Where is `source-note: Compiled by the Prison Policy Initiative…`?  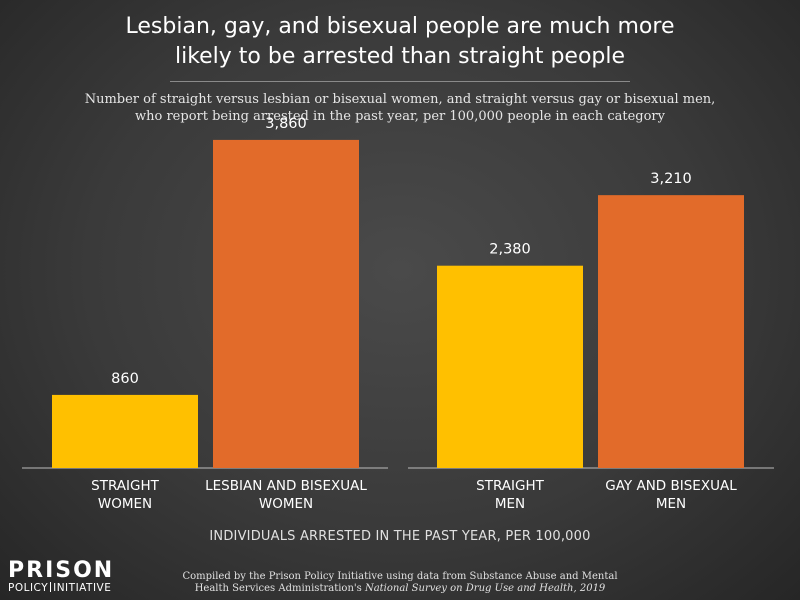 source-note: Compiled by the Prison Policy Initiative… is located at coordinates (400, 583).